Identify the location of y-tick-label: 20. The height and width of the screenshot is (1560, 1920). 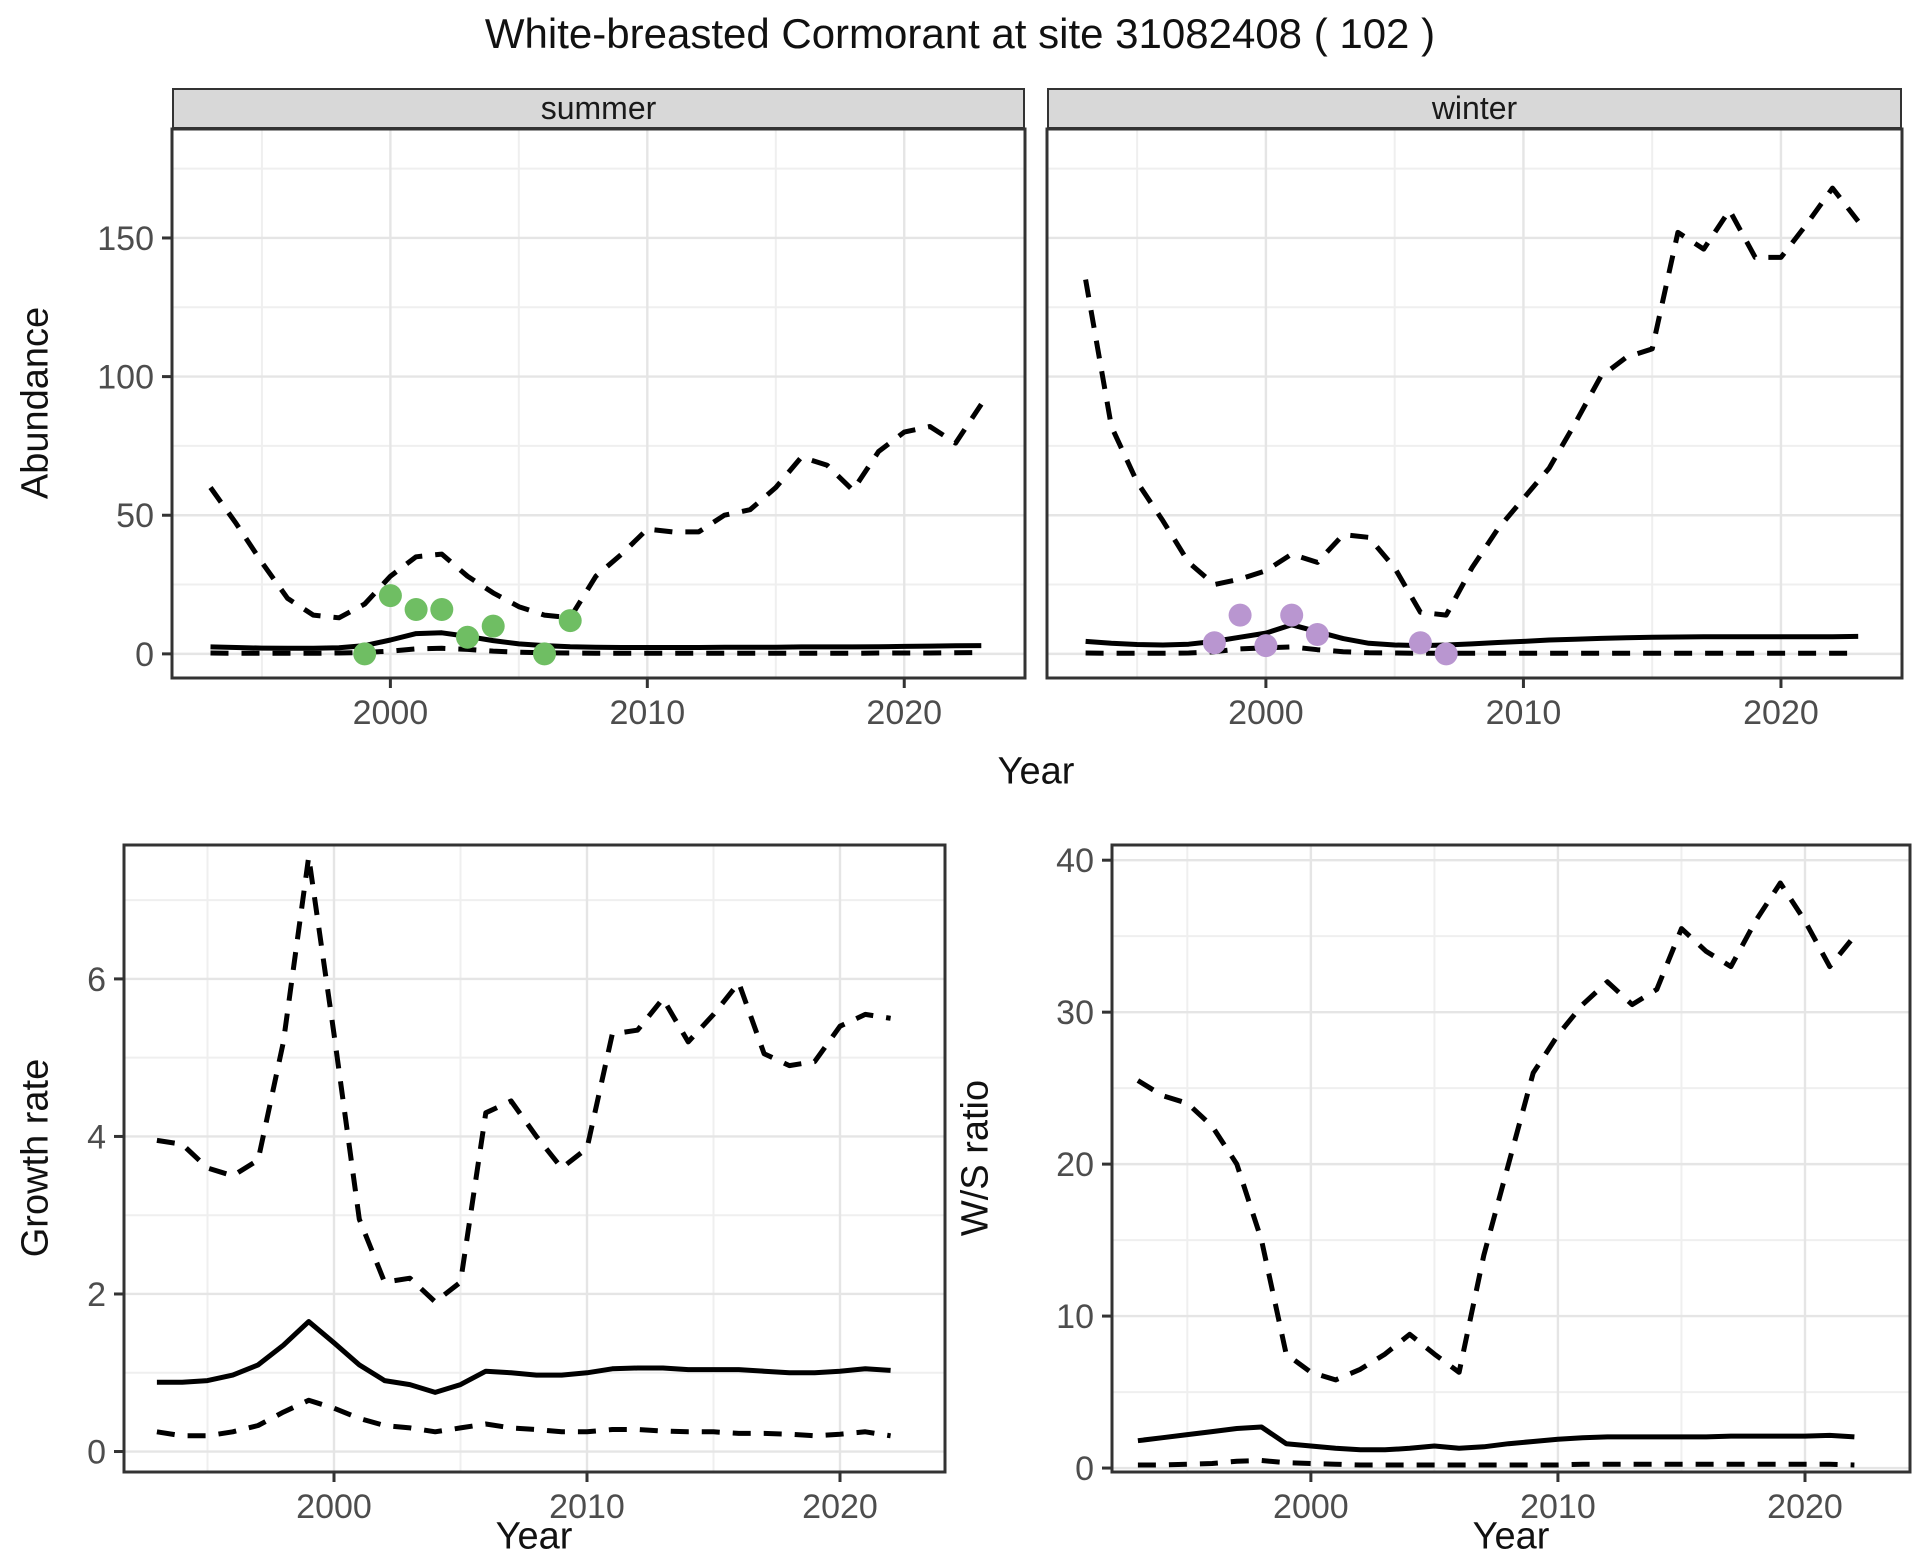
(1075, 1165).